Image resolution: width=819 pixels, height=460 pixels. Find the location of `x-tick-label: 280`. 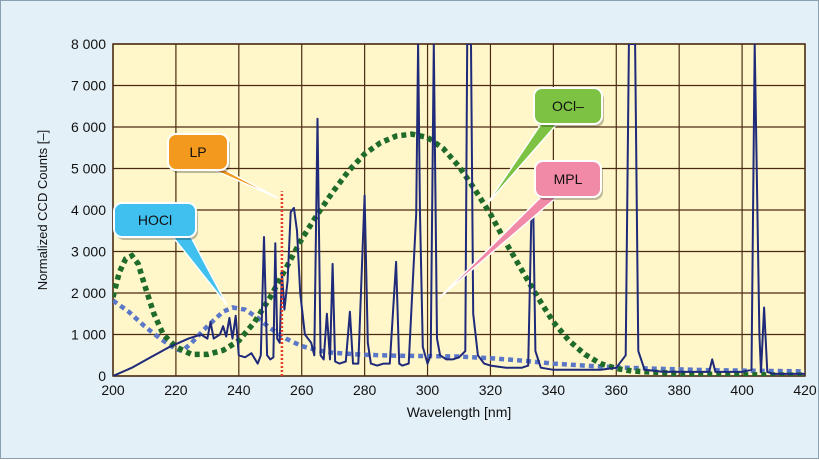

x-tick-label: 280 is located at coordinates (365, 390).